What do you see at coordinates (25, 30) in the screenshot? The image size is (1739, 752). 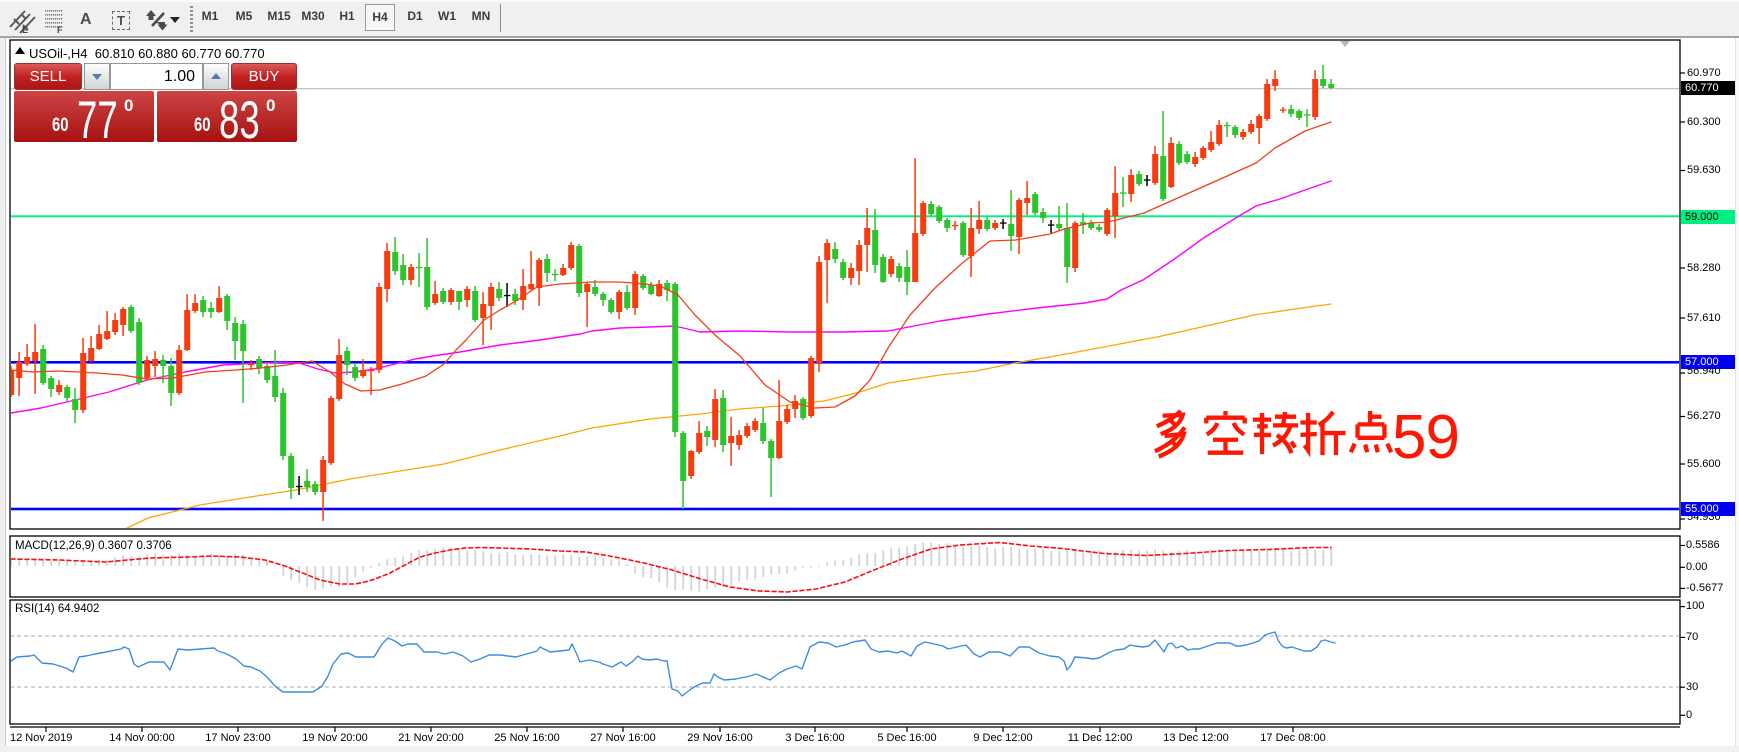 I see `svg-text: E` at bounding box center [25, 30].